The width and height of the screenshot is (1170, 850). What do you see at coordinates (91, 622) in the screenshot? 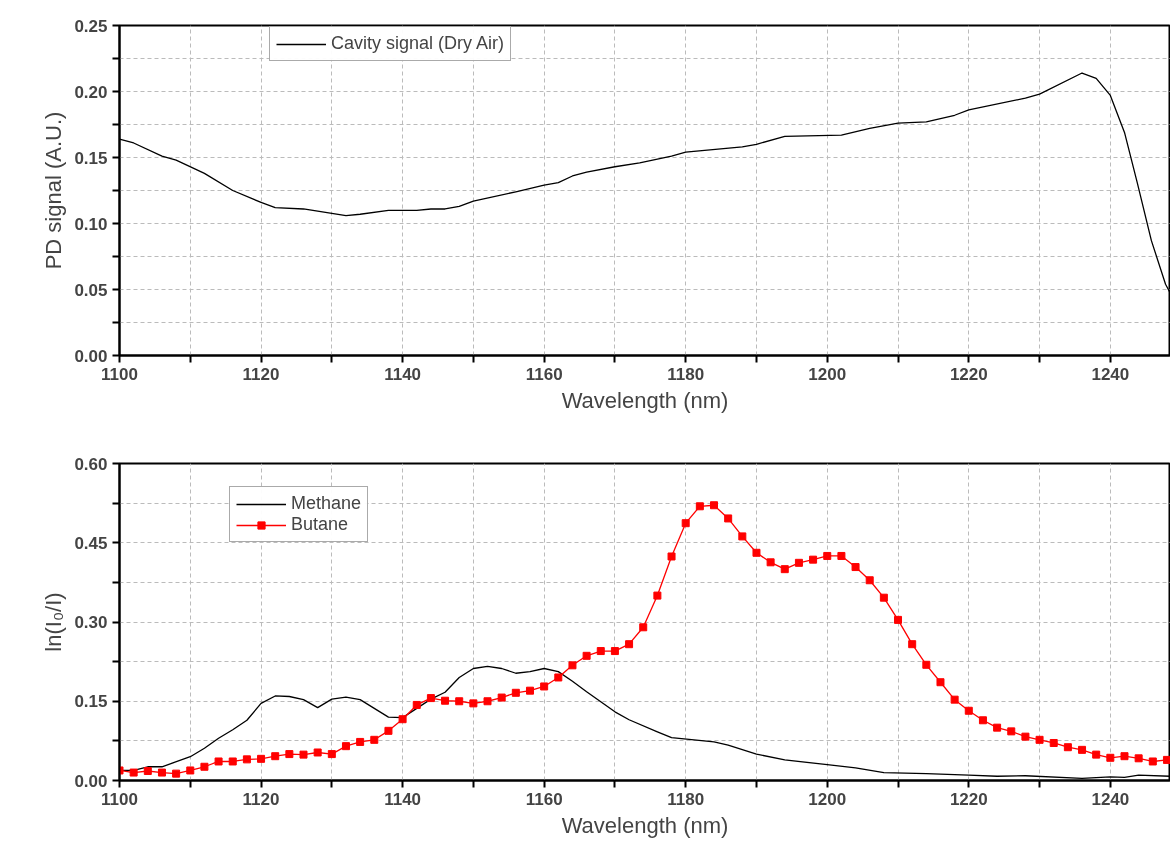
I see `y-tick-label: 0.30` at bounding box center [91, 622].